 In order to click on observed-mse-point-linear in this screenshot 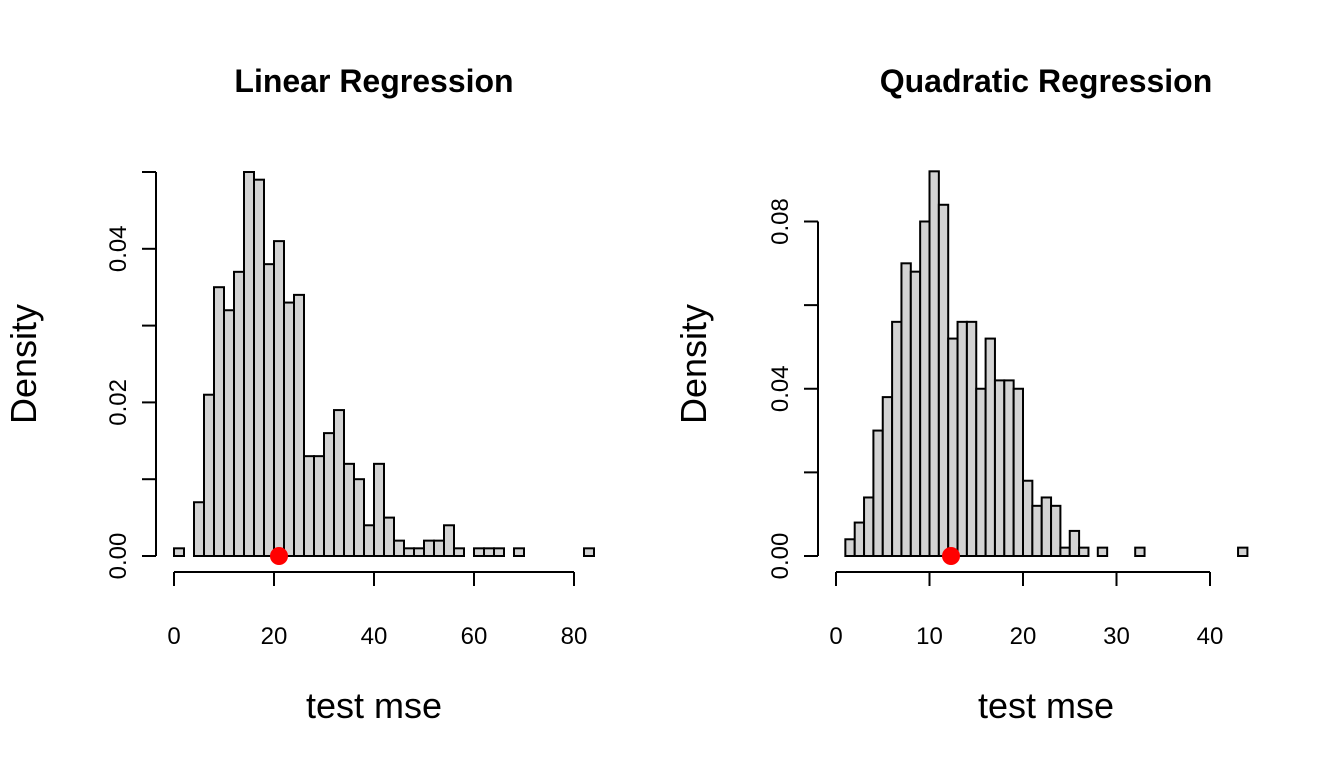, I will do `click(279, 556)`.